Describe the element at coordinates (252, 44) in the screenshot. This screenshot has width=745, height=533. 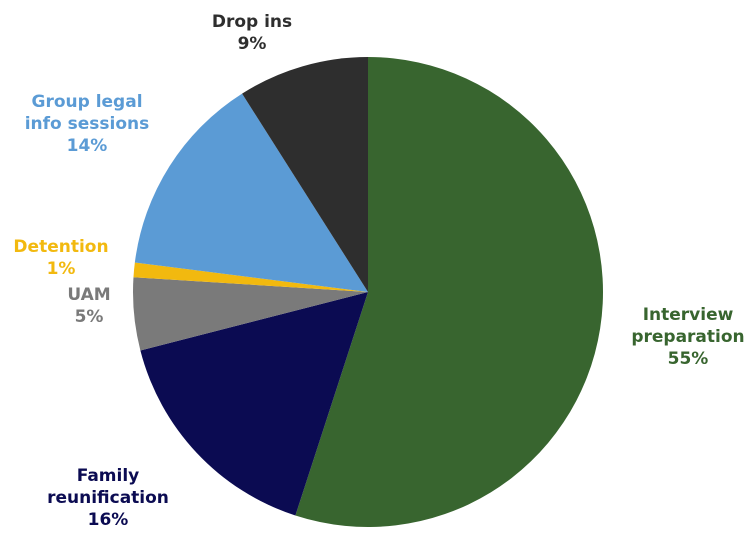
I see `slice-percent-label: 9%` at that location.